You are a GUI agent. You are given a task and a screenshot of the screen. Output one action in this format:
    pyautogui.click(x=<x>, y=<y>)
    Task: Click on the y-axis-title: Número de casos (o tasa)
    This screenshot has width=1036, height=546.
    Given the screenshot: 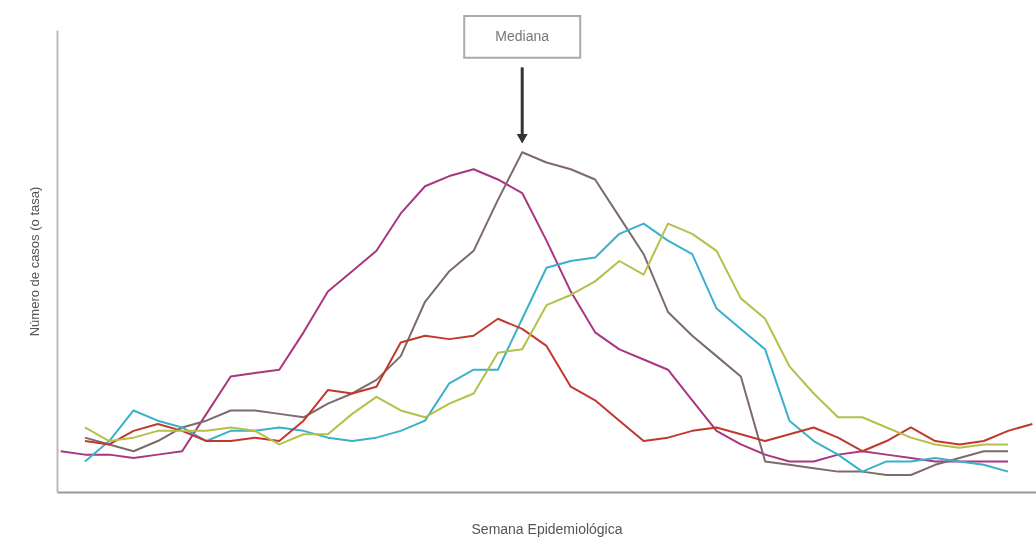 What is the action you would take?
    pyautogui.click(x=34, y=261)
    